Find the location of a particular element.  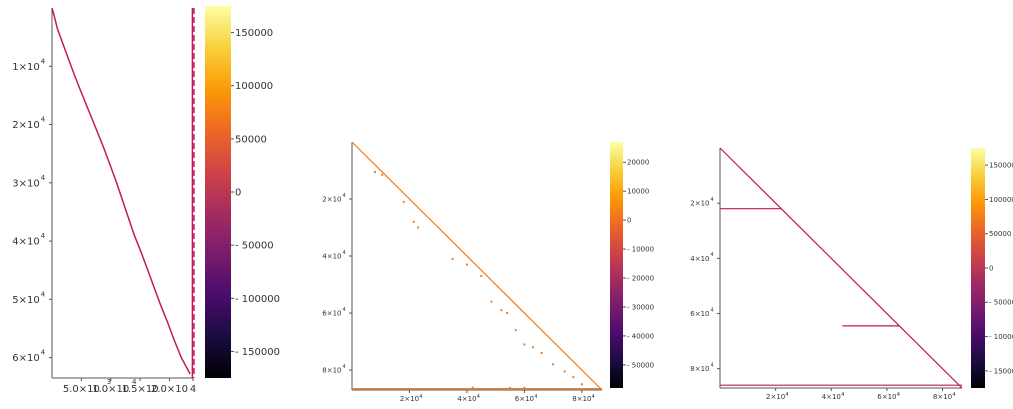

colorbar-tick-label: - 40000 is located at coordinates (640, 336).